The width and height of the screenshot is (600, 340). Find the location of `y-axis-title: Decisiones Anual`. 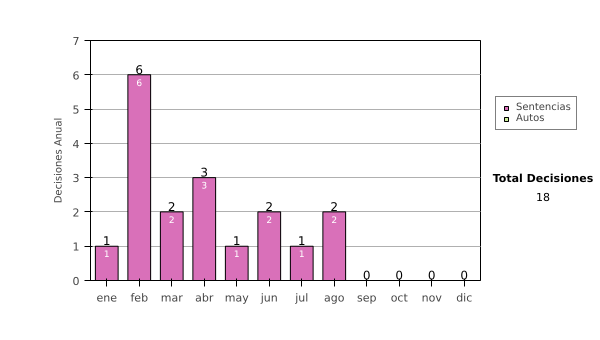

y-axis-title: Decisiones Anual is located at coordinates (59, 161).